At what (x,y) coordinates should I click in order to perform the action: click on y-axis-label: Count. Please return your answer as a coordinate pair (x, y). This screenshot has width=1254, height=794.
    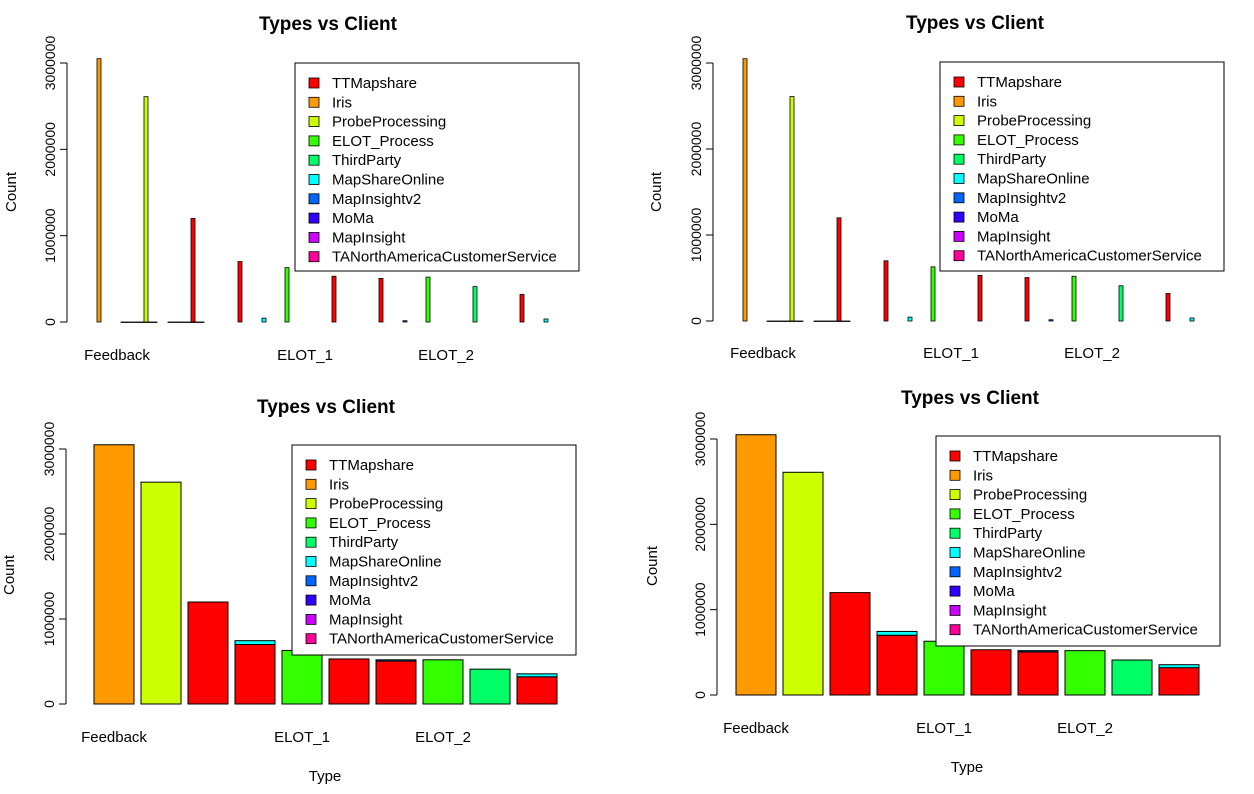
    Looking at the image, I should click on (11, 191).